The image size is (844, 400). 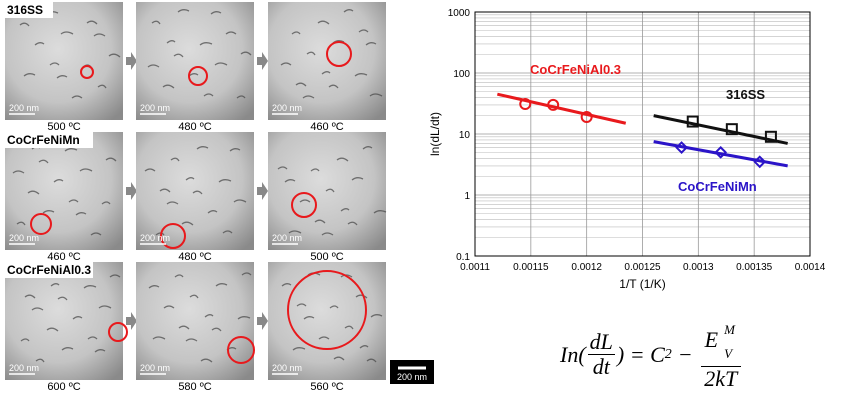 What do you see at coordinates (49, 270) in the screenshot?
I see `row-label: CoCrFeNiAl0.3` at bounding box center [49, 270].